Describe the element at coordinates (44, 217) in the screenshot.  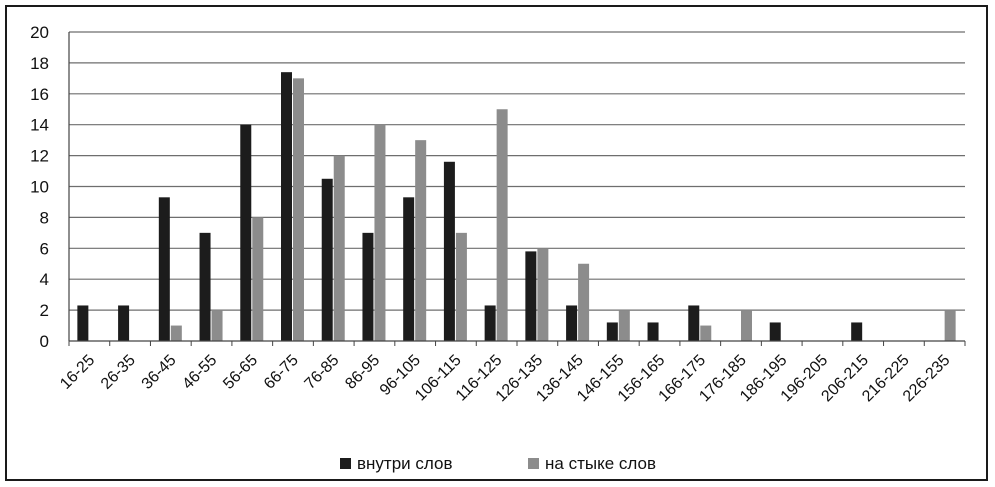
I see `y-tick-label: 8` at that location.